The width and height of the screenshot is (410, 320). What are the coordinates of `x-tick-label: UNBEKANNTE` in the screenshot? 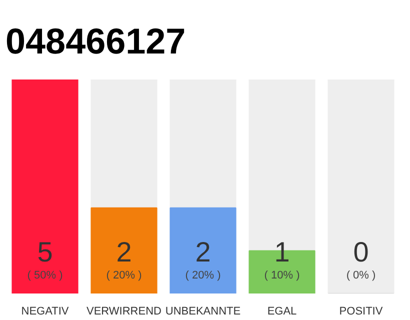 It's located at (203, 312).